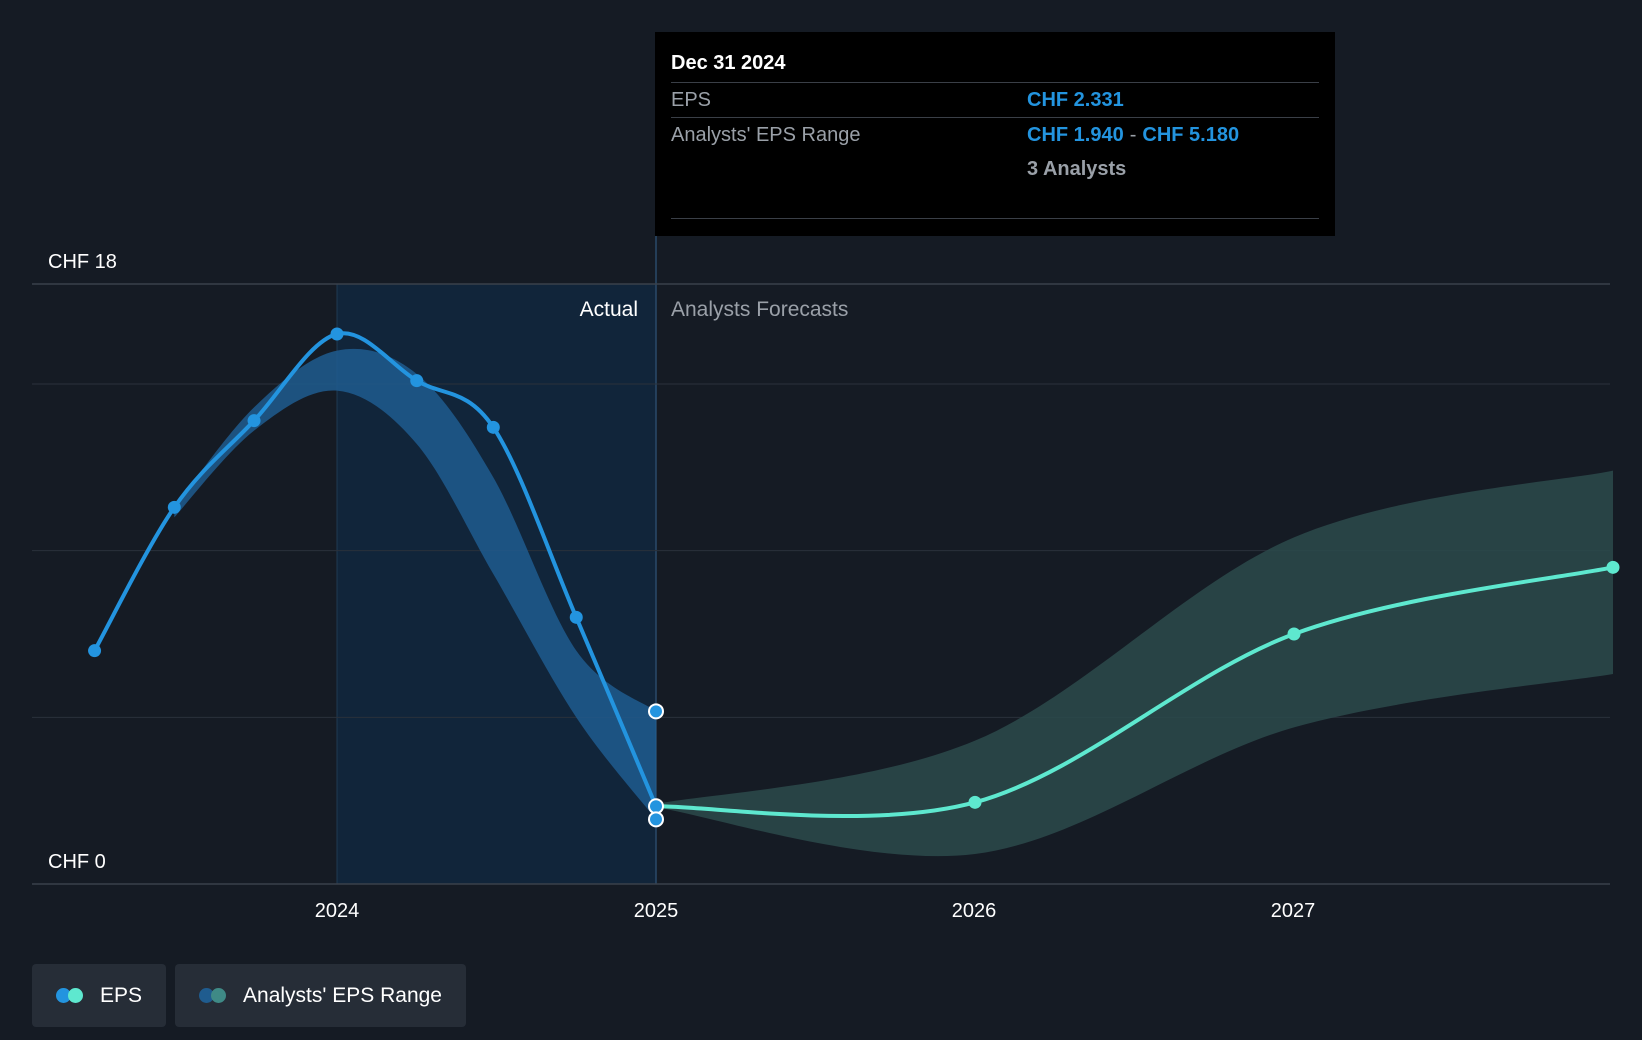 Image resolution: width=1642 pixels, height=1040 pixels. I want to click on actual-region-label: Actual, so click(609, 309).